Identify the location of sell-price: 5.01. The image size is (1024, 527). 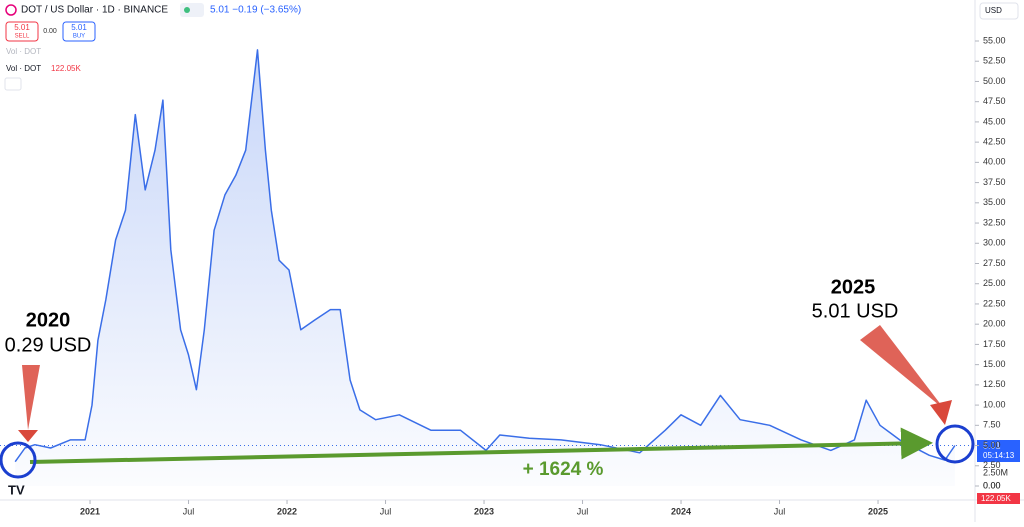
(22, 27).